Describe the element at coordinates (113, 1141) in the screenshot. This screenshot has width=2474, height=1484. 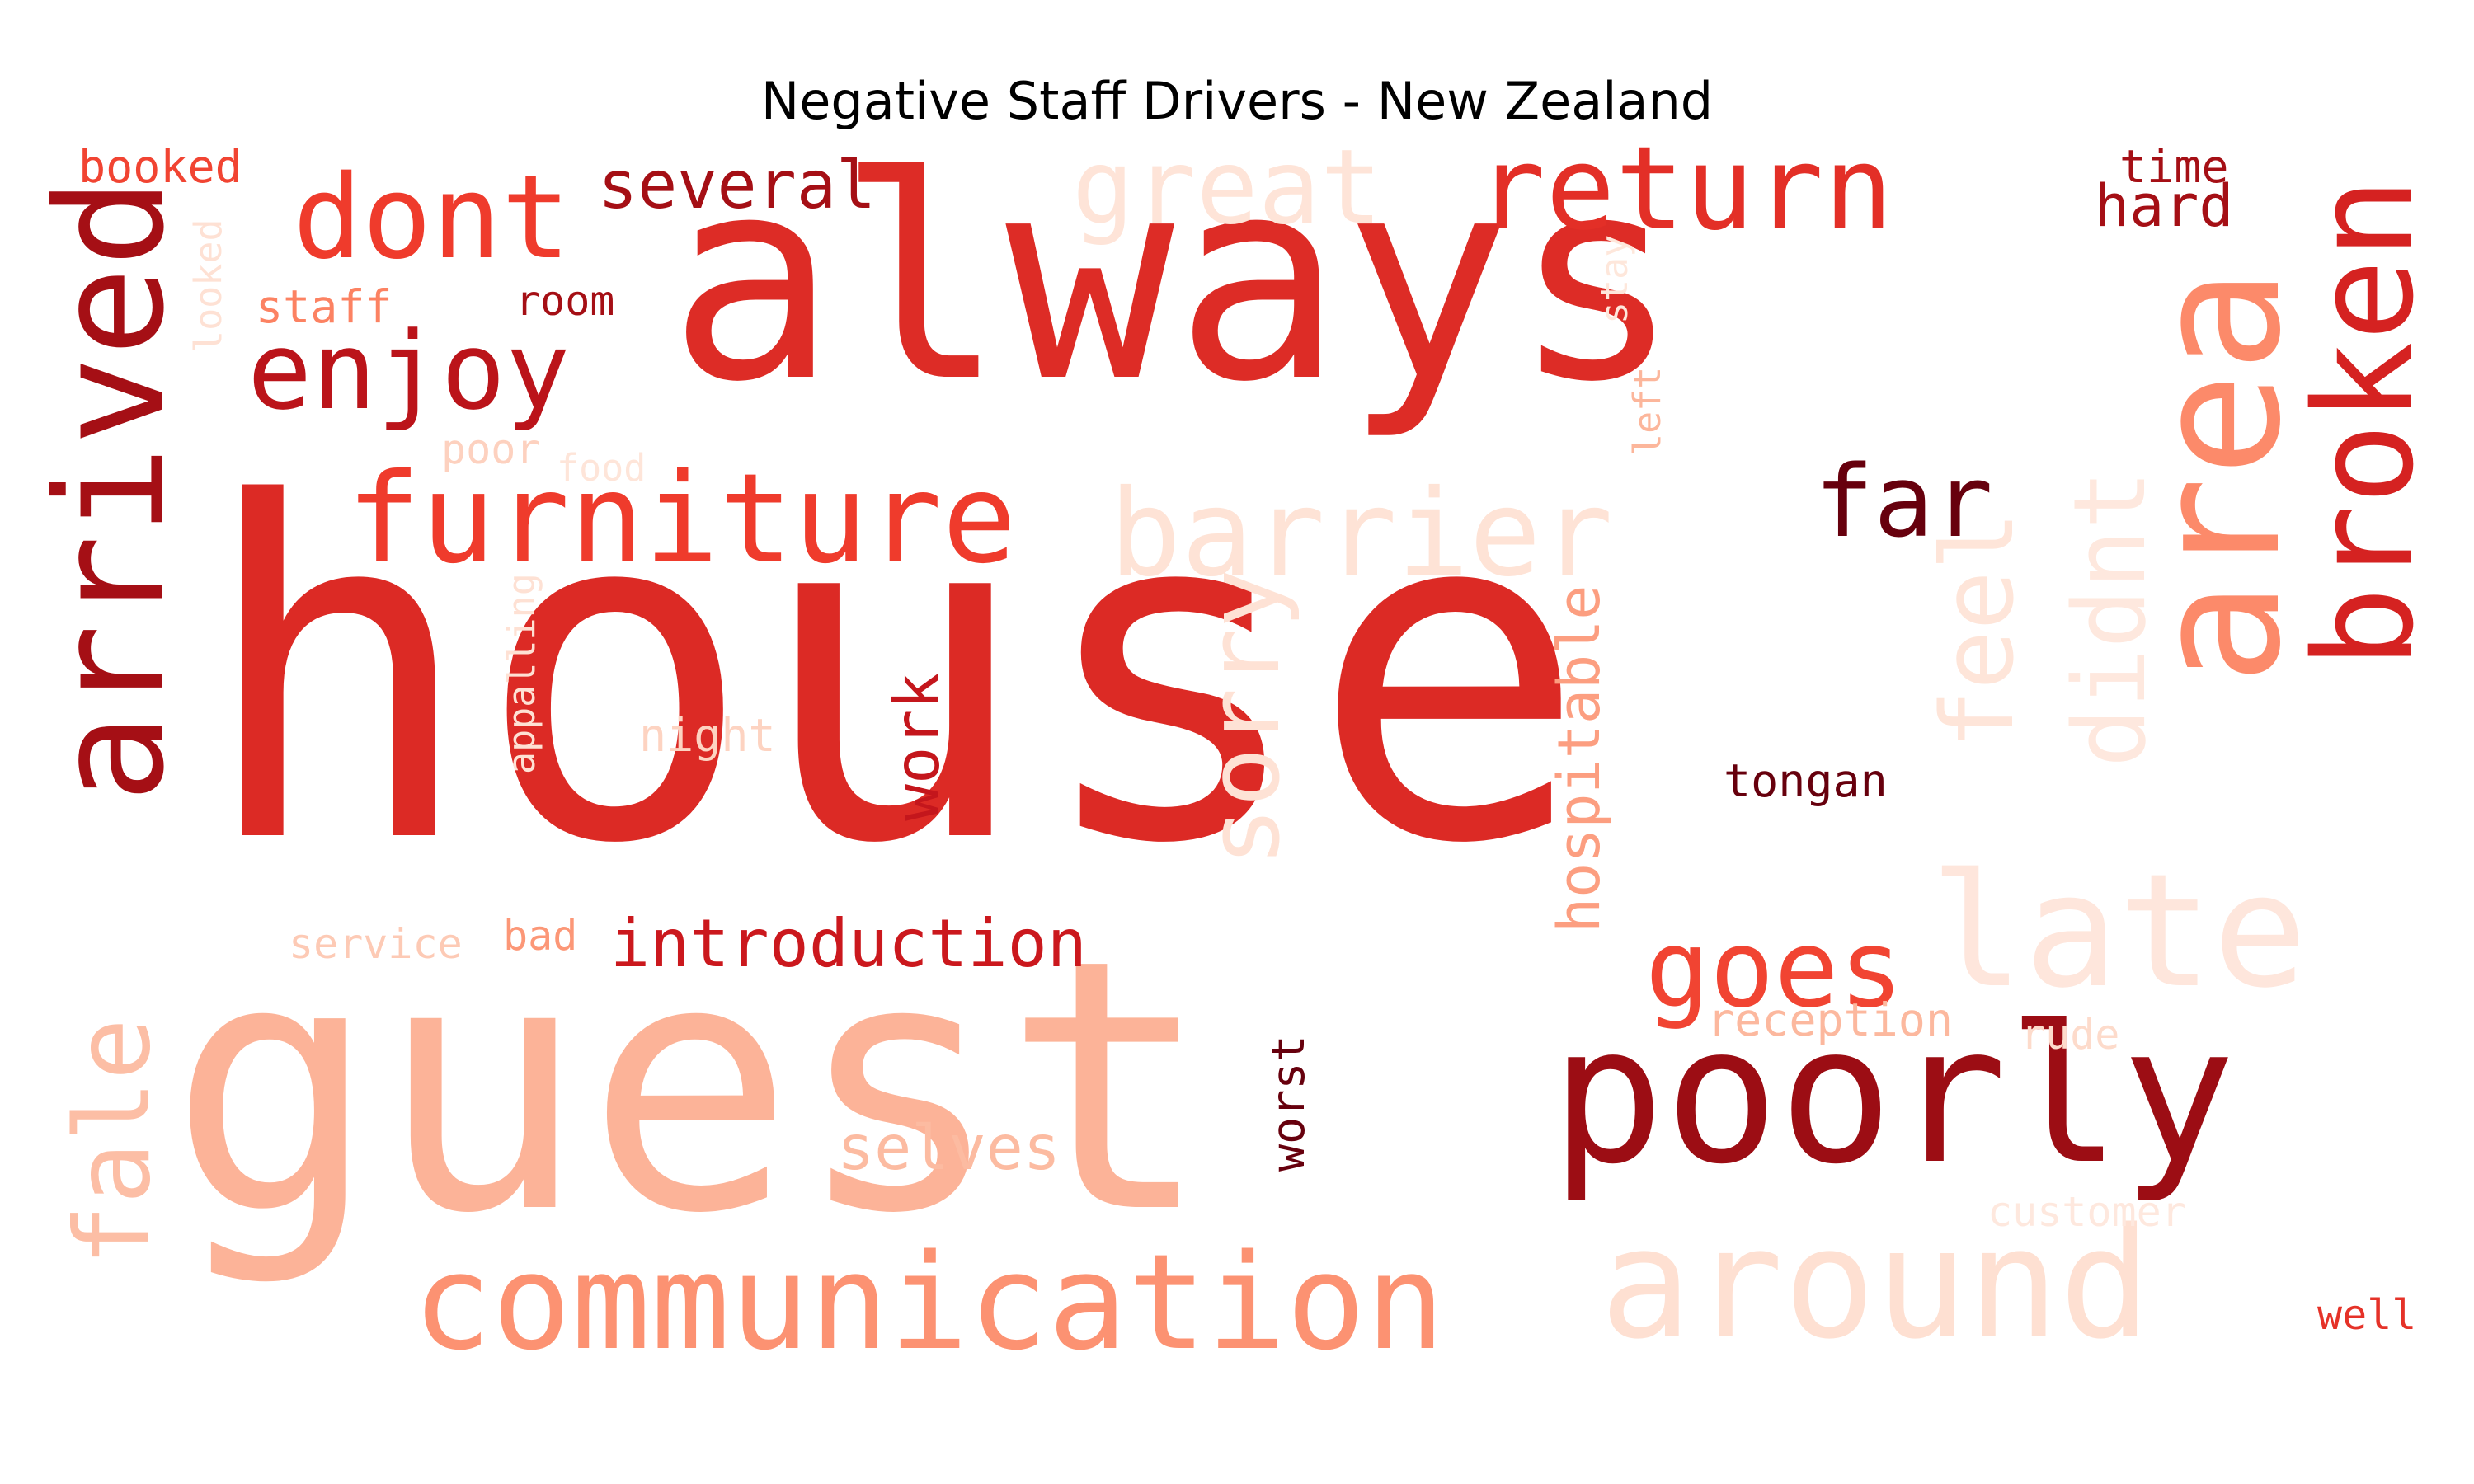
I see `word-fale: fale` at that location.